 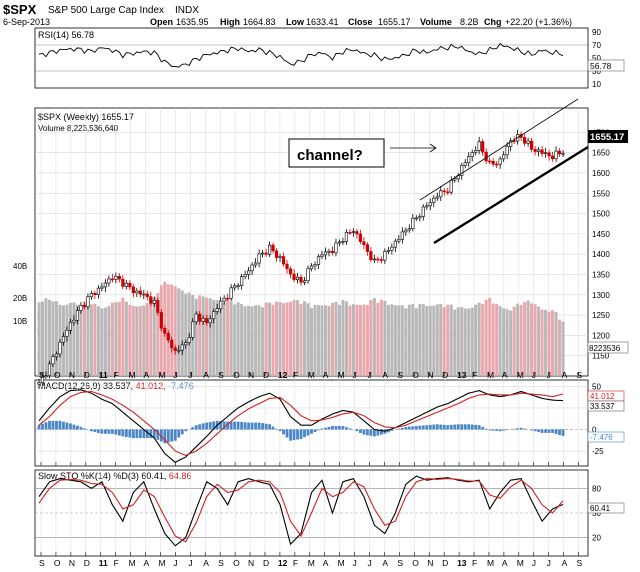 I want to click on macd-legend-hist: -7.476, so click(x=181, y=386).